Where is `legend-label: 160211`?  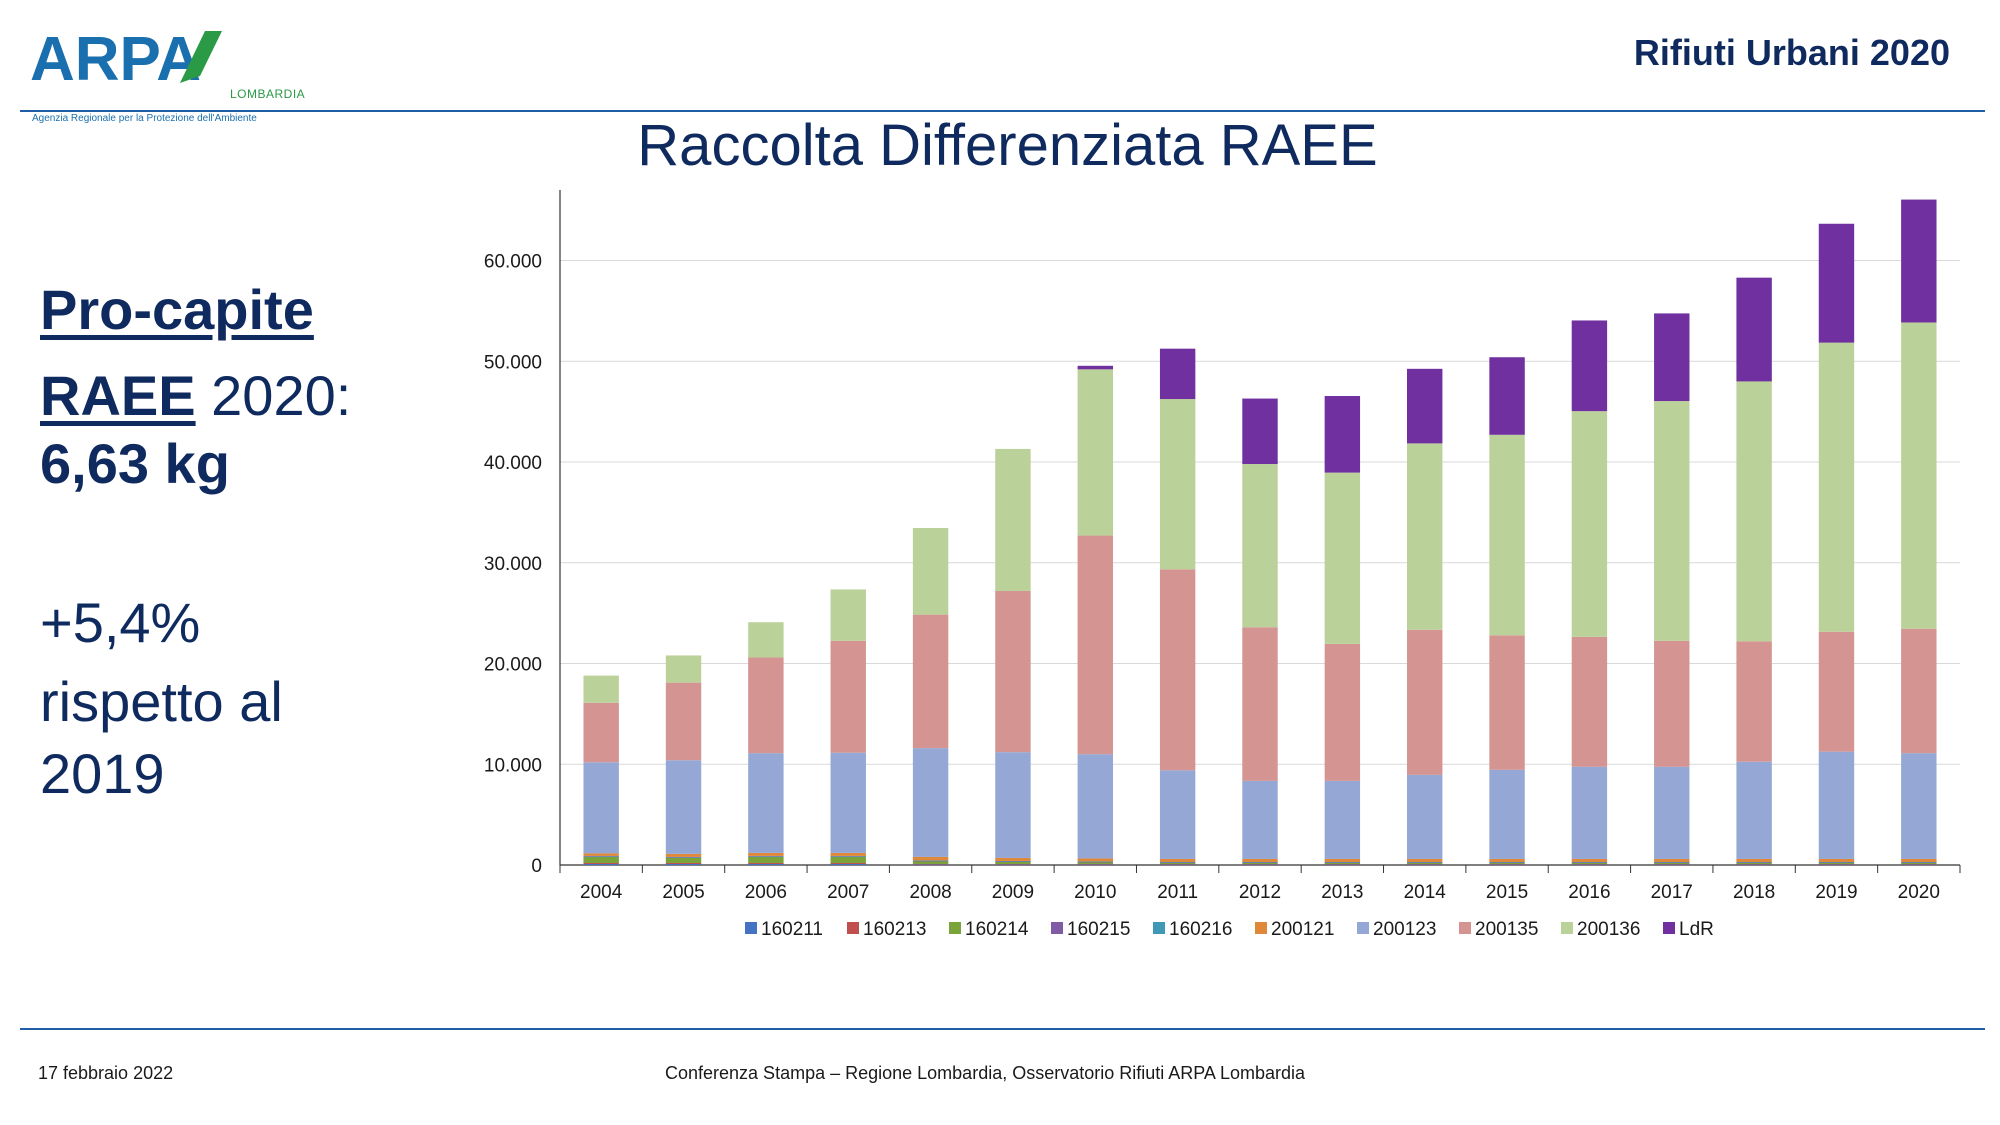
legend-label: 160211 is located at coordinates (792, 929).